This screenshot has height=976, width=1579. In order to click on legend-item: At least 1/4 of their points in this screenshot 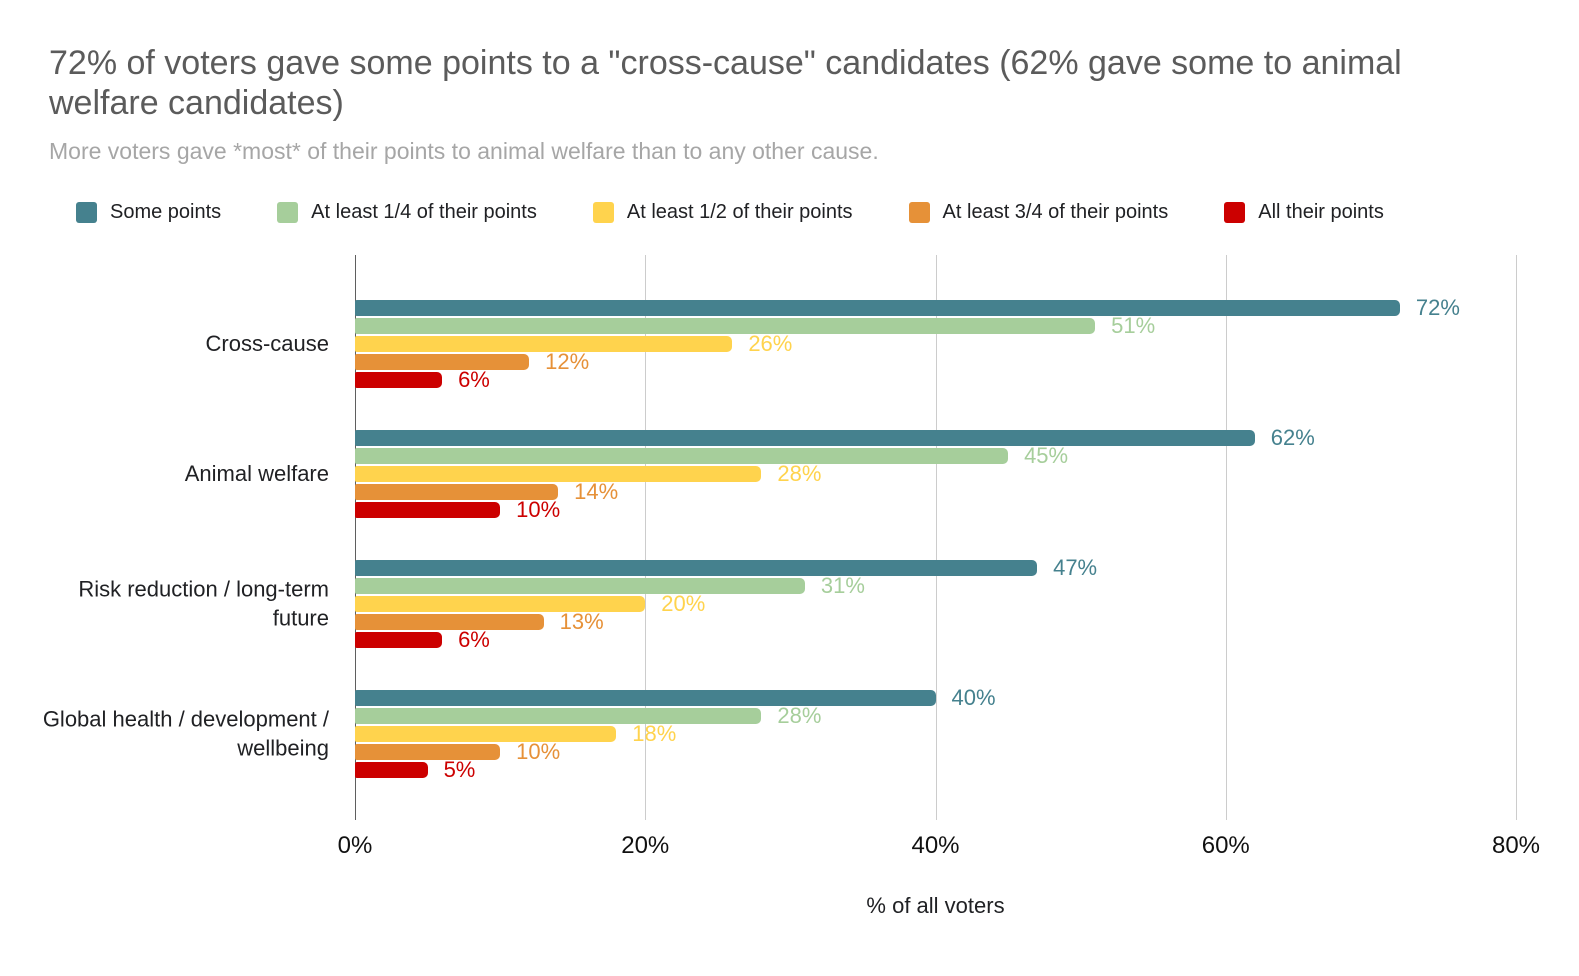, I will do `click(407, 212)`.